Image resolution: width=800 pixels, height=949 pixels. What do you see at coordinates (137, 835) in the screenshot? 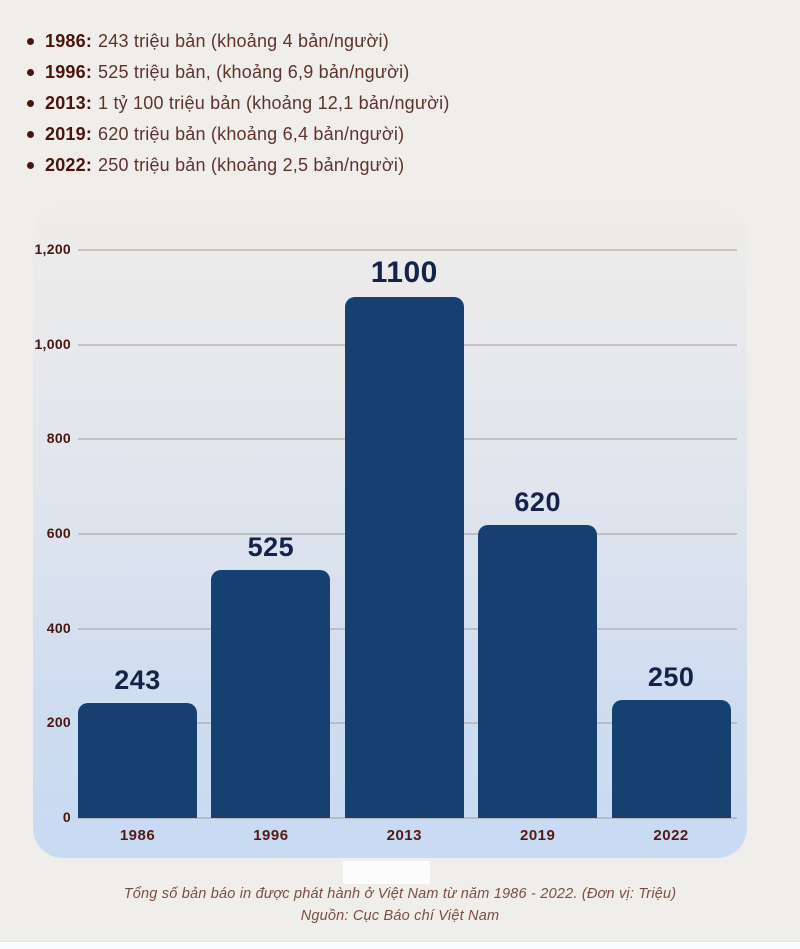
I see `x-tick-1986: 1986` at bounding box center [137, 835].